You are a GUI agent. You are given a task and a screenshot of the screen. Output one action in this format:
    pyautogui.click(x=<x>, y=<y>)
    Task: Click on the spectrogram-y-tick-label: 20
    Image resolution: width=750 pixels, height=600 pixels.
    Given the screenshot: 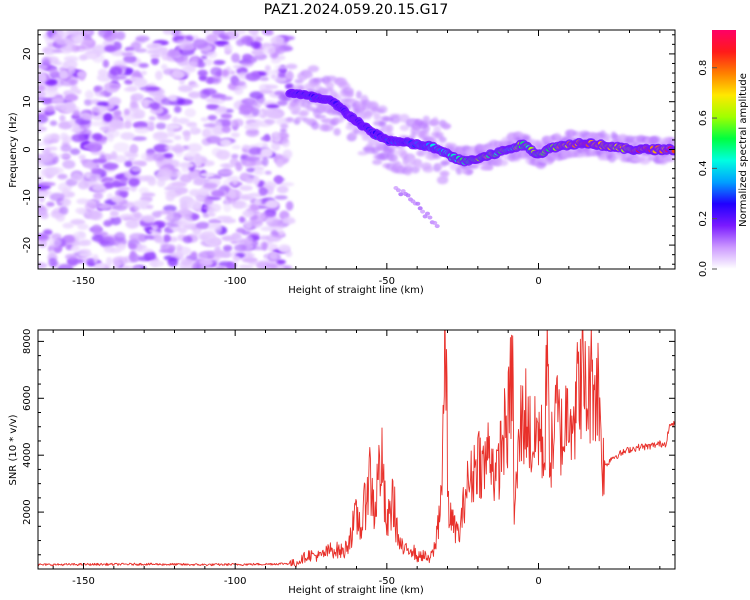 What is the action you would take?
    pyautogui.click(x=27, y=54)
    